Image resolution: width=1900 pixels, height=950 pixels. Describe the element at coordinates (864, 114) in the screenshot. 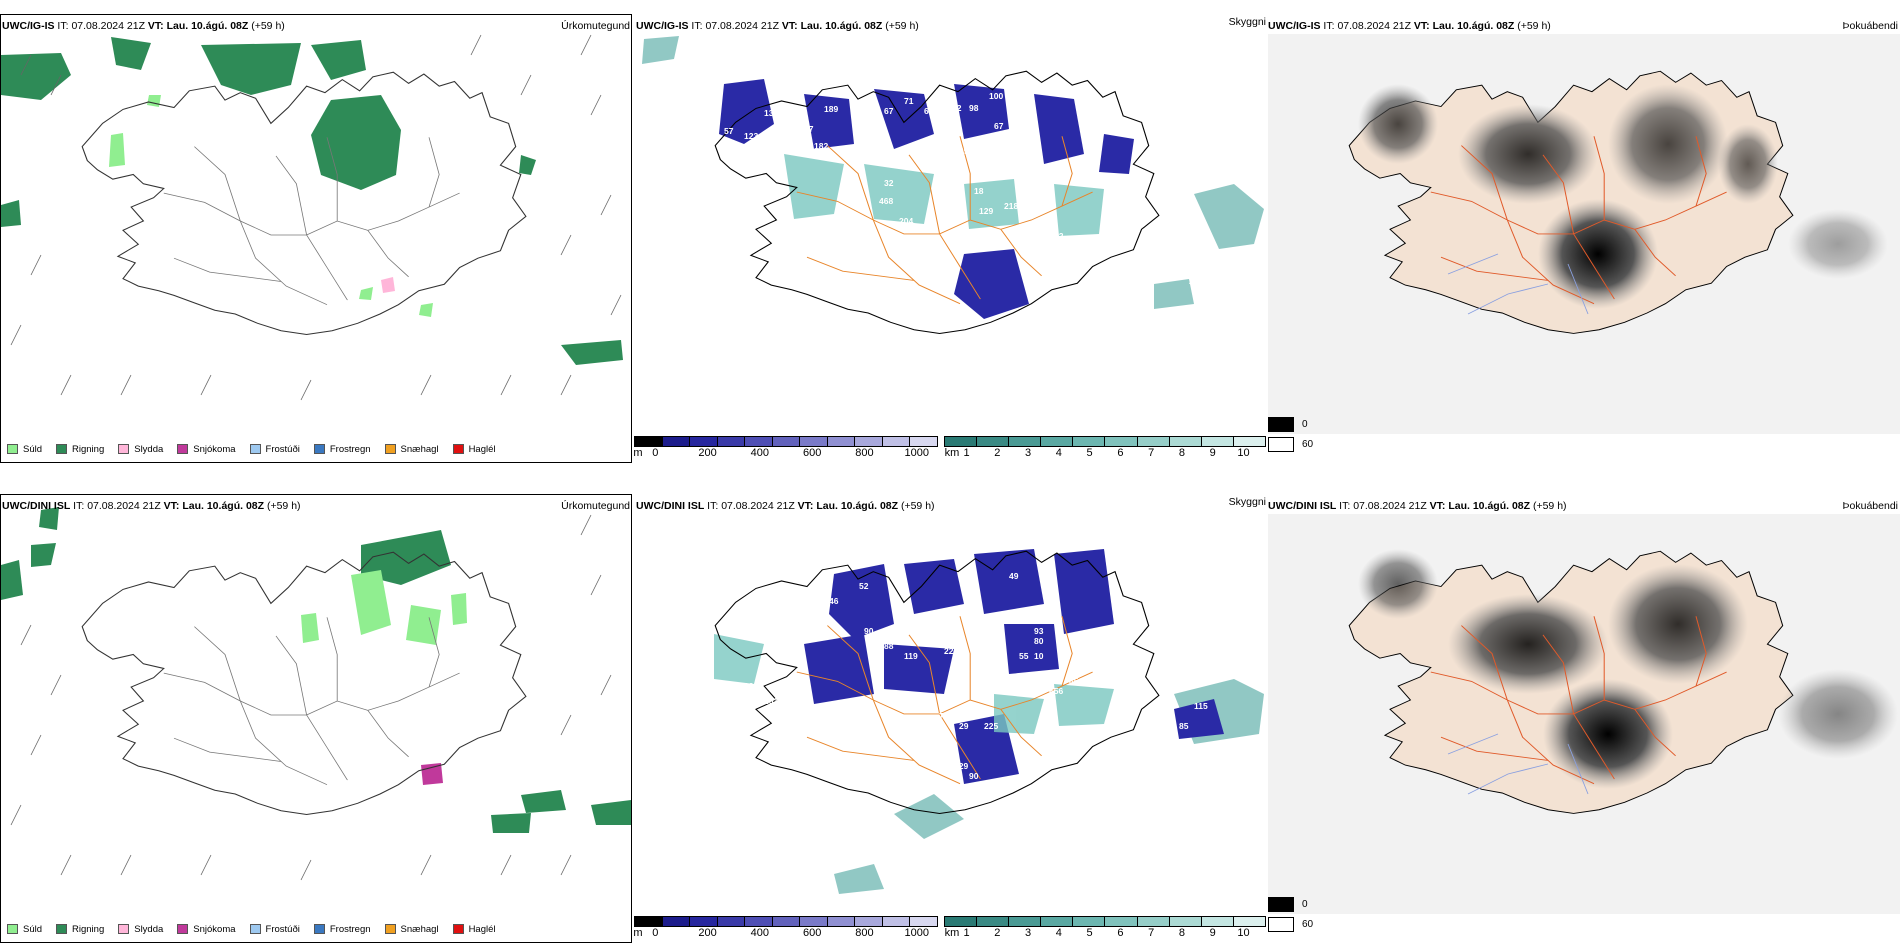

I see `ceiling-value-label: 63` at that location.